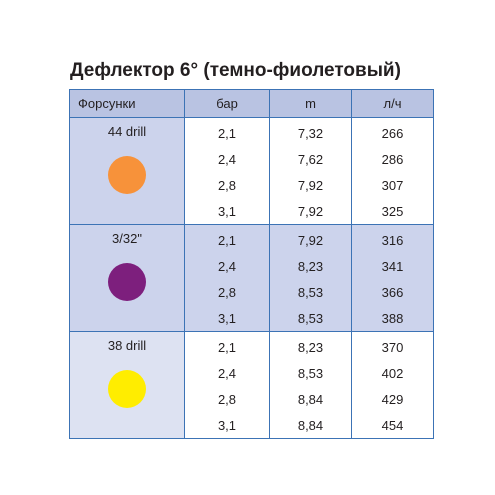 The image size is (495, 495). I want to click on nozzle-cell: 3/32", so click(127, 278).